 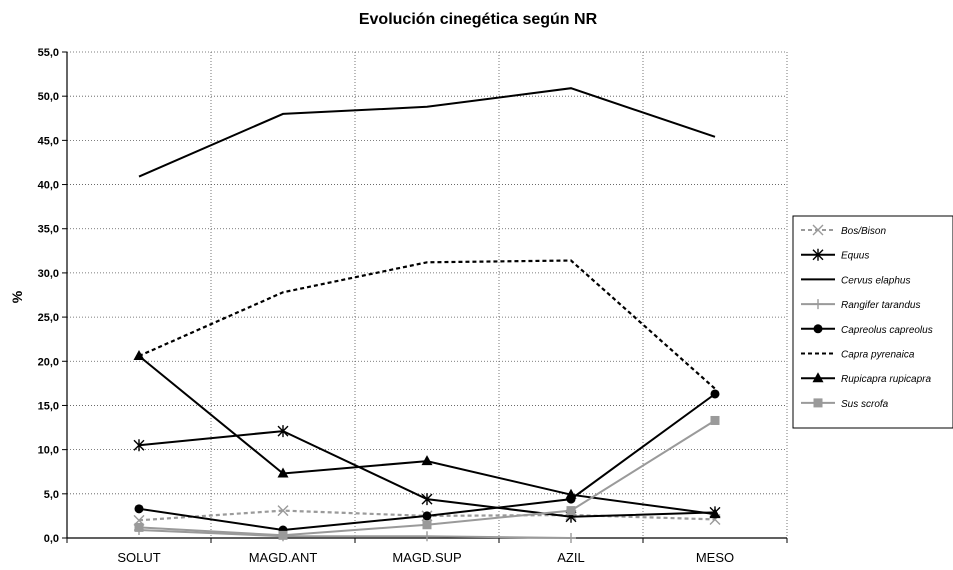 What do you see at coordinates (48, 230) in the screenshot?
I see `y-tick-label: 35,0` at bounding box center [48, 230].